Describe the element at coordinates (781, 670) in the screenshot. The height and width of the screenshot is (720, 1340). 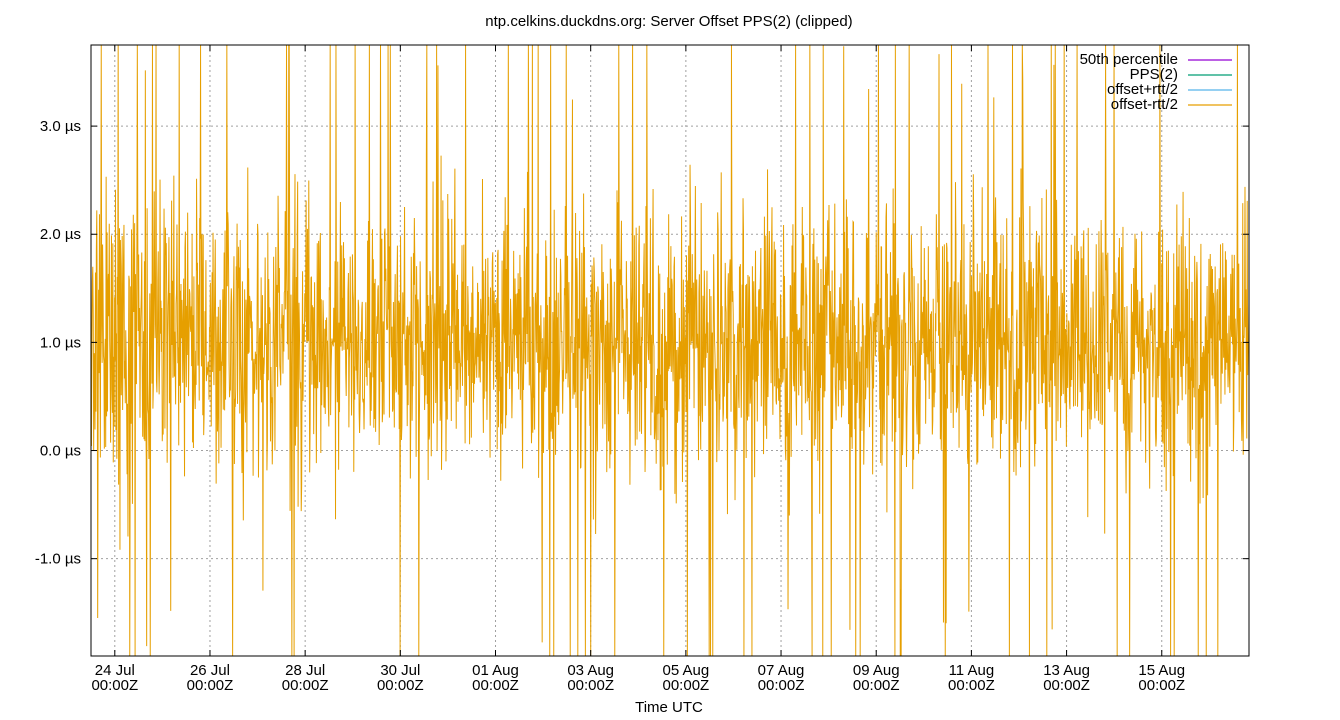
I see `x-tick-label: 07 Aug` at that location.